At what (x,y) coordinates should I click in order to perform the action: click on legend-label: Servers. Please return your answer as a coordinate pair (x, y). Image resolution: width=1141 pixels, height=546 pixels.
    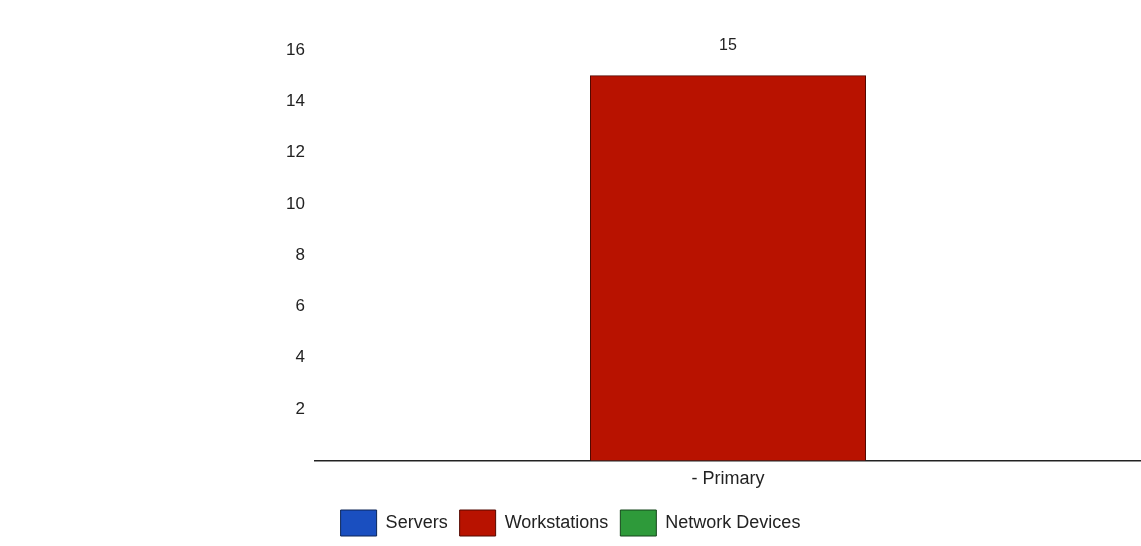
    Looking at the image, I should click on (416, 521).